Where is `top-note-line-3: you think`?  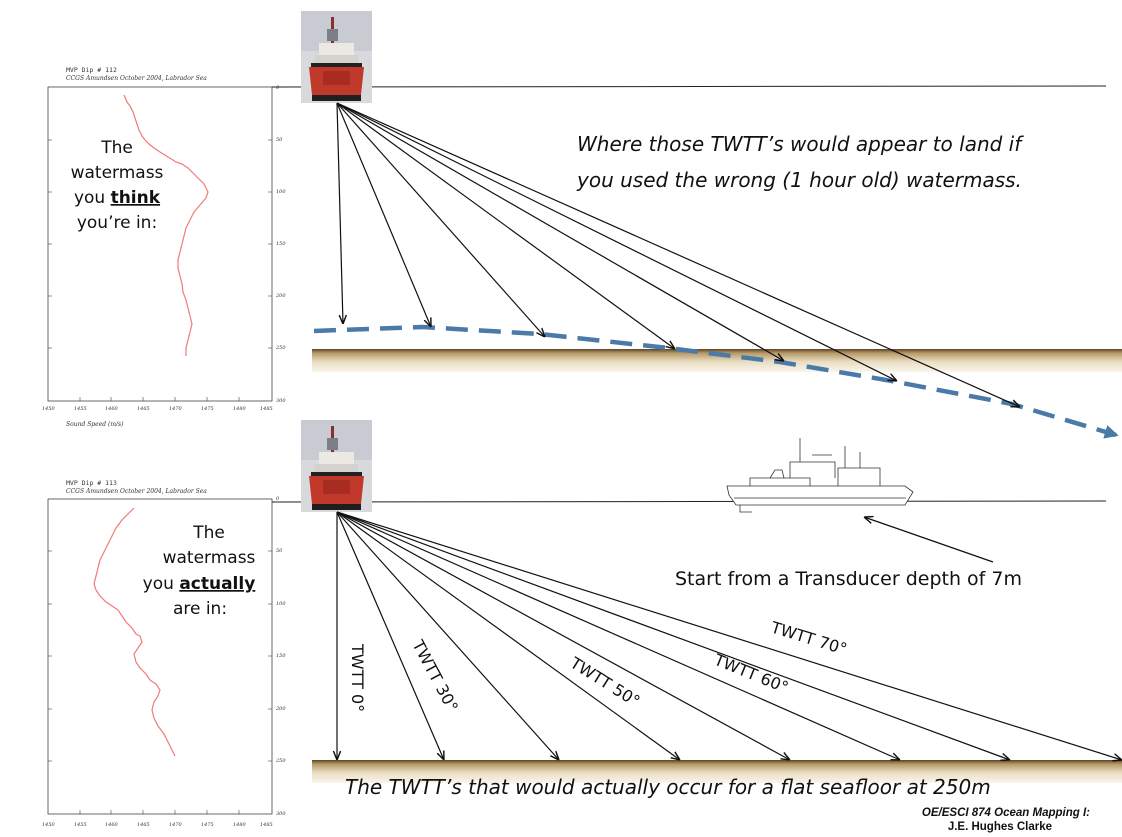
top-note-line-3: you think is located at coordinates (117, 198).